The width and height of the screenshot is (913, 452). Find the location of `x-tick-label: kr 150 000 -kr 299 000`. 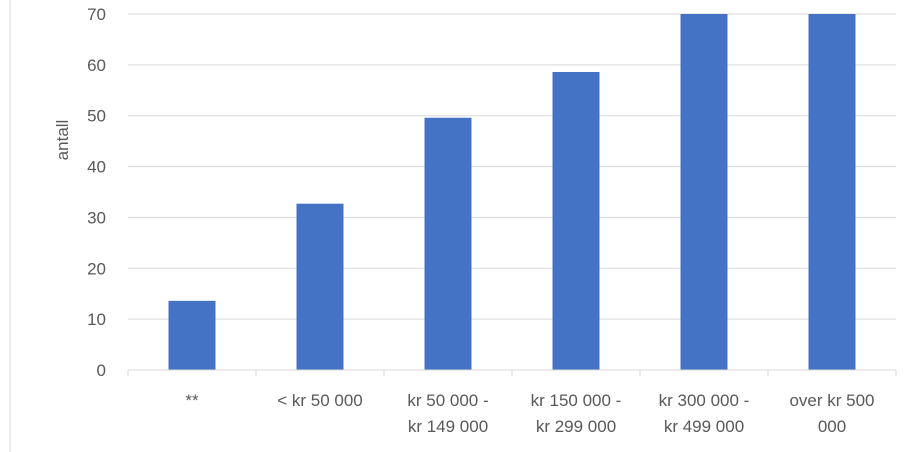

x-tick-label: kr 150 000 -kr 299 000 is located at coordinates (576, 413).